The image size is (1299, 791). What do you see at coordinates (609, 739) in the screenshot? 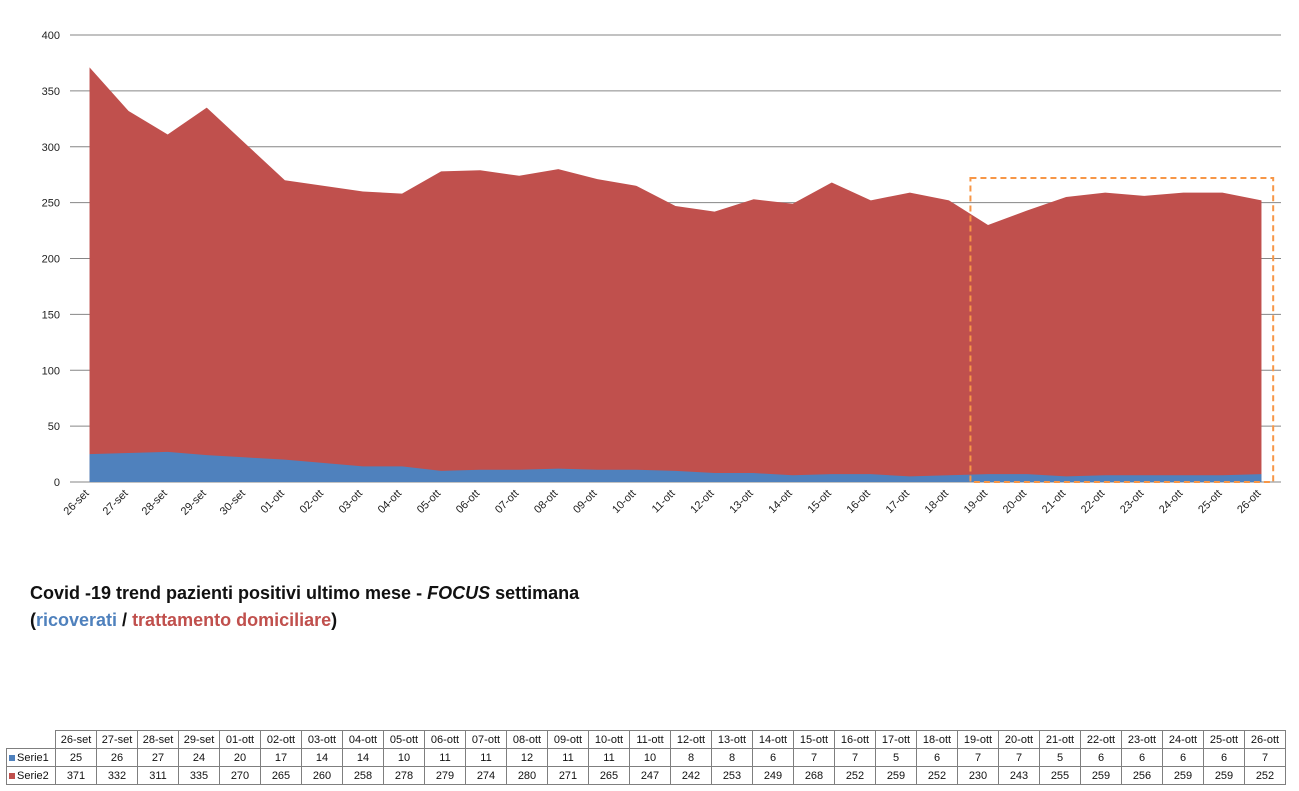
I see `table-col-header: 10-ott` at bounding box center [609, 739].